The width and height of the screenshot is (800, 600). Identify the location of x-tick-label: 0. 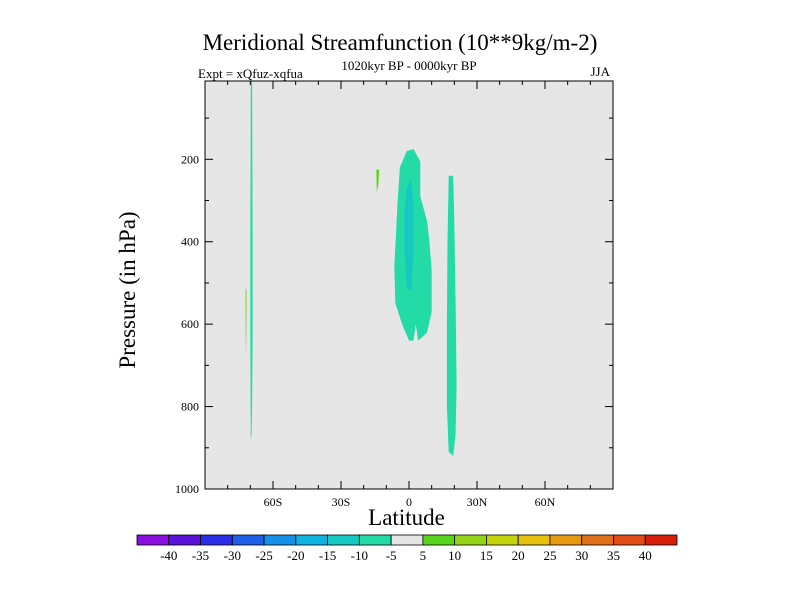
(409, 502).